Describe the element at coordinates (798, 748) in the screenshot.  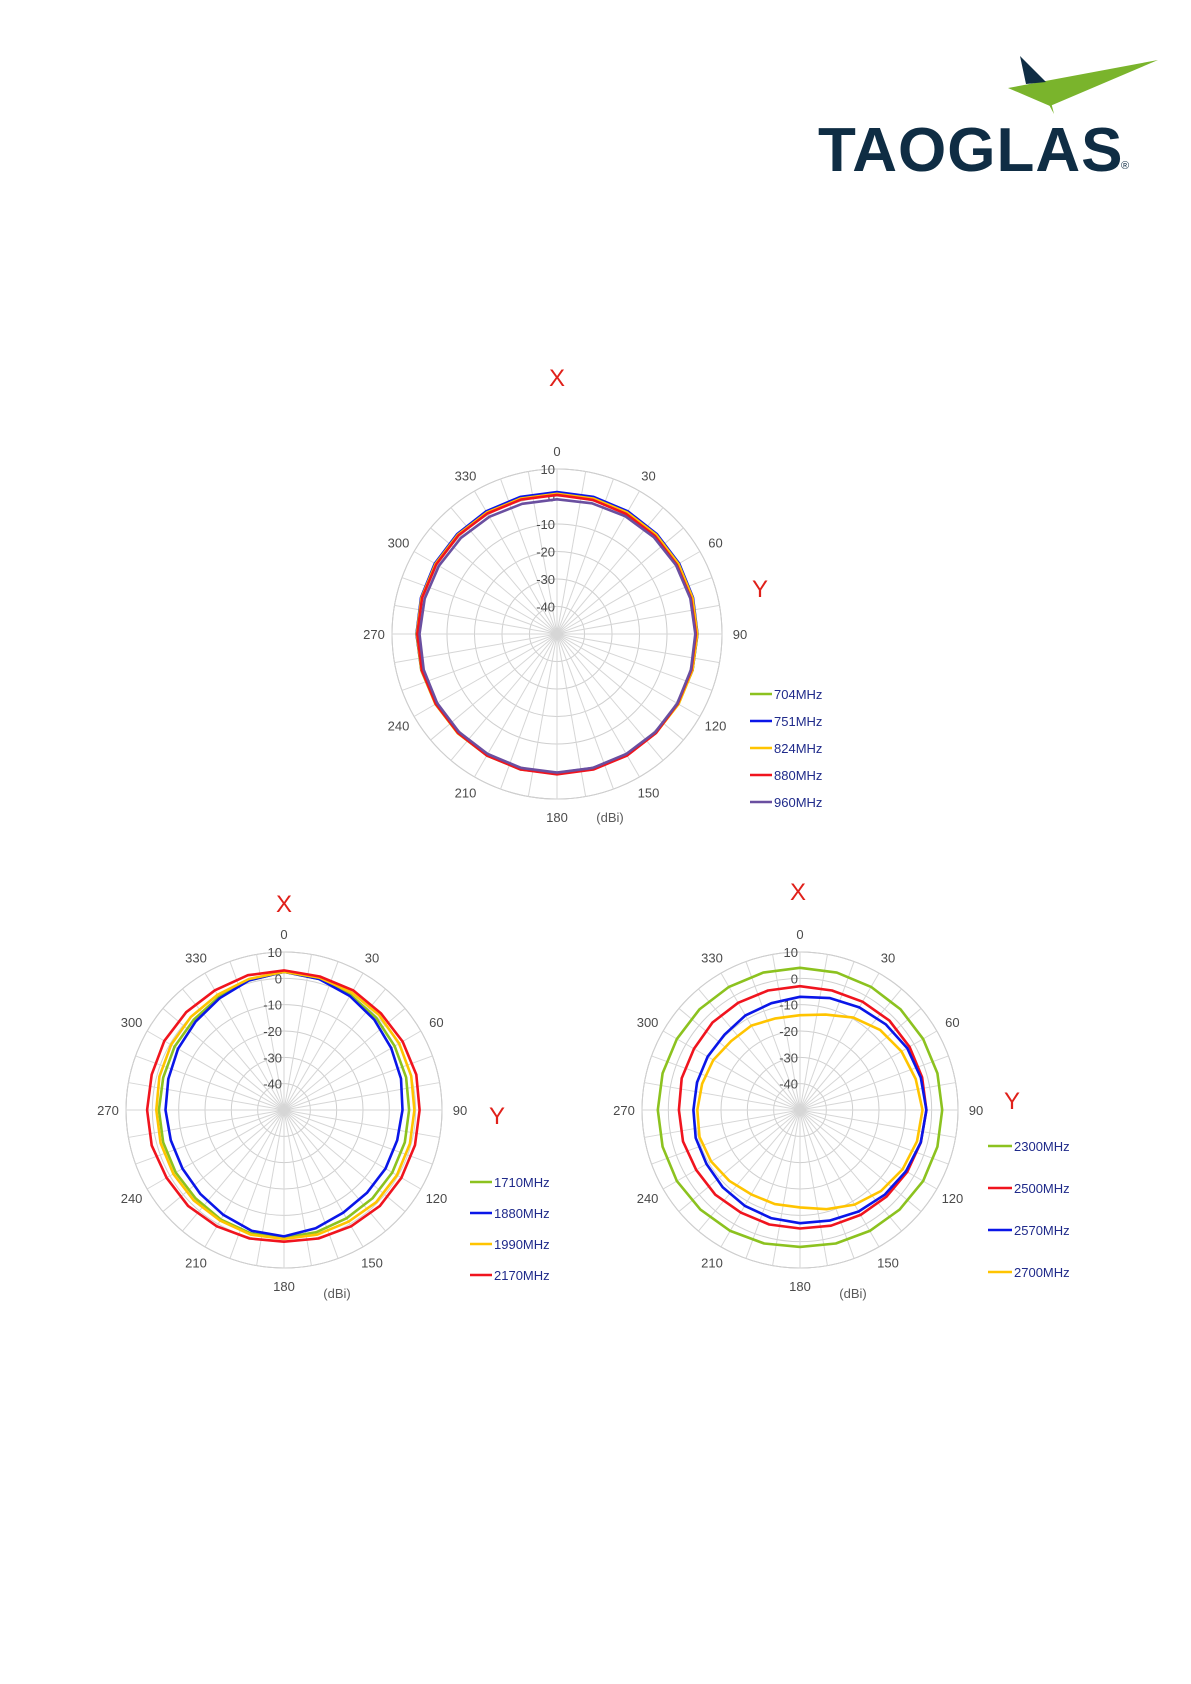
I see `legend-label-824MHz: 824MHz` at that location.